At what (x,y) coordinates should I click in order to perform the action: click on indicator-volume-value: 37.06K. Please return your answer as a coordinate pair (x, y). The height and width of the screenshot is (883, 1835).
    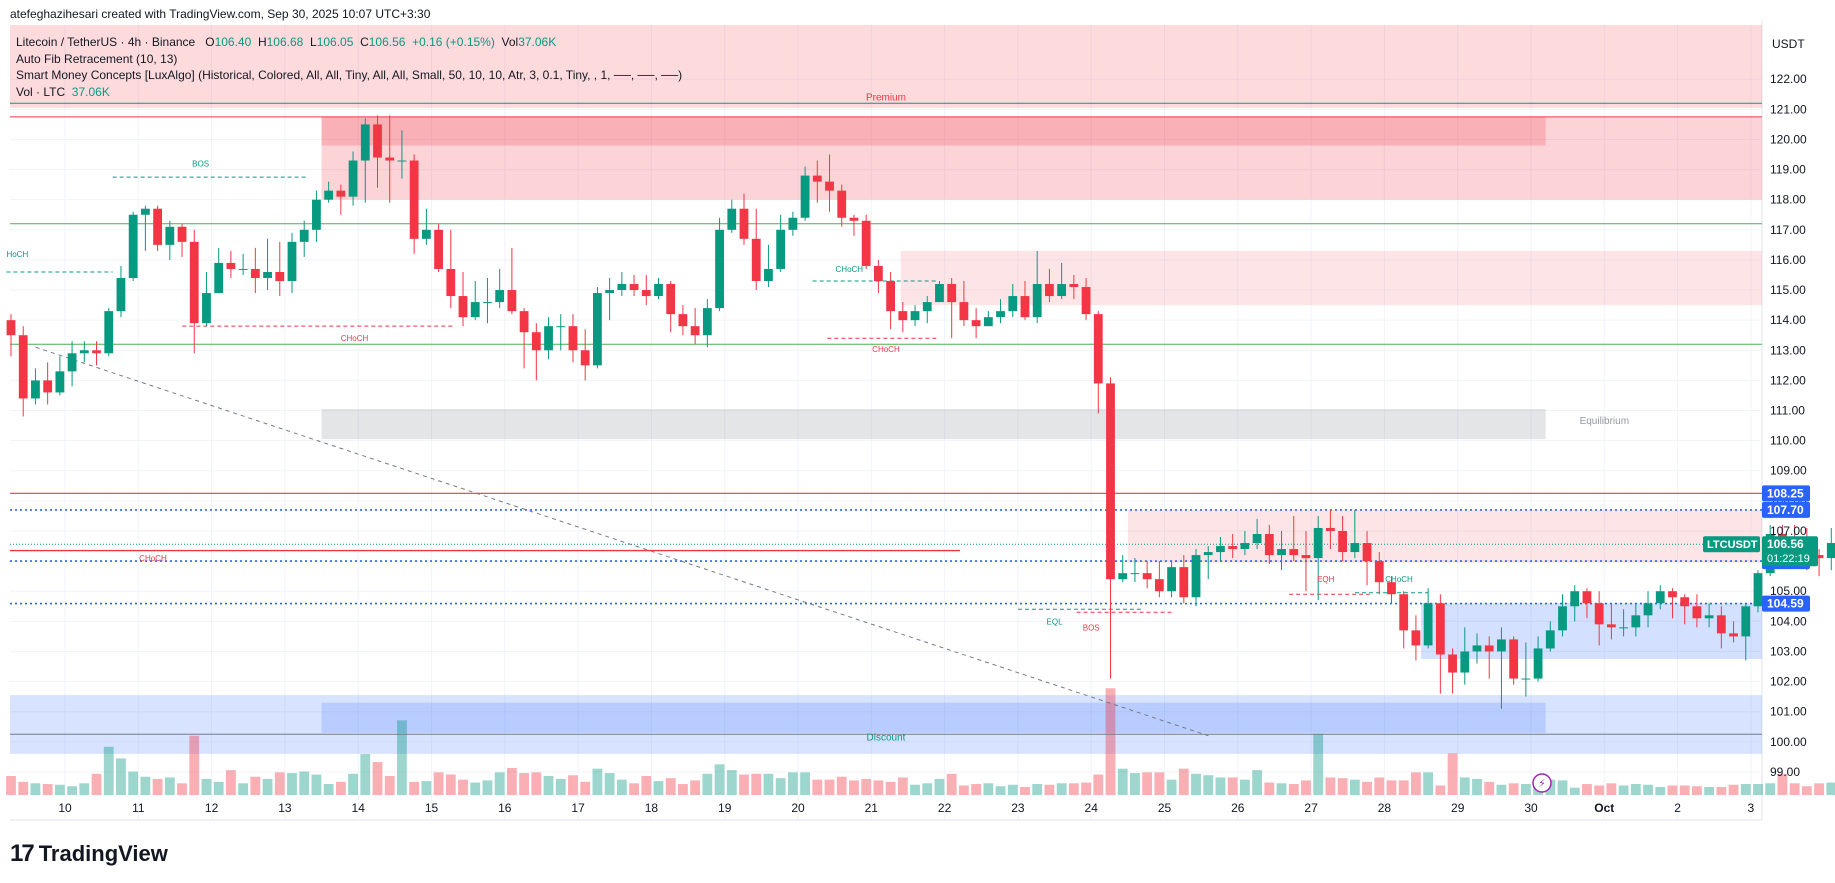
    Looking at the image, I should click on (90, 91).